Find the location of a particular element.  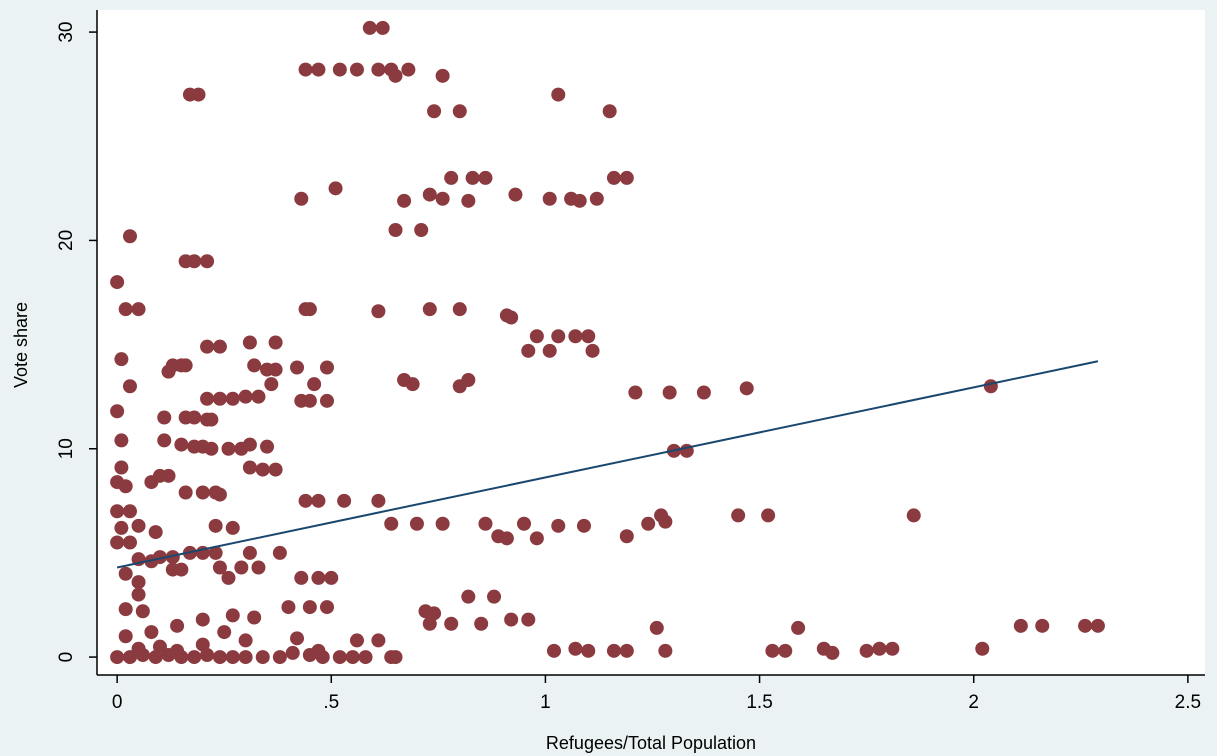

y-tick-label: 20 is located at coordinates (66, 240).